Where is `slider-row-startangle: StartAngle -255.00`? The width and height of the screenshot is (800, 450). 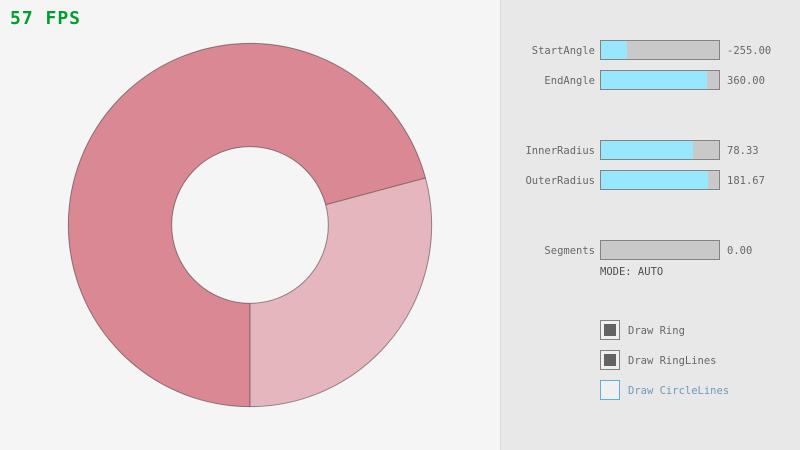
slider-row-startangle: StartAngle -255.00 is located at coordinates (400, 50).